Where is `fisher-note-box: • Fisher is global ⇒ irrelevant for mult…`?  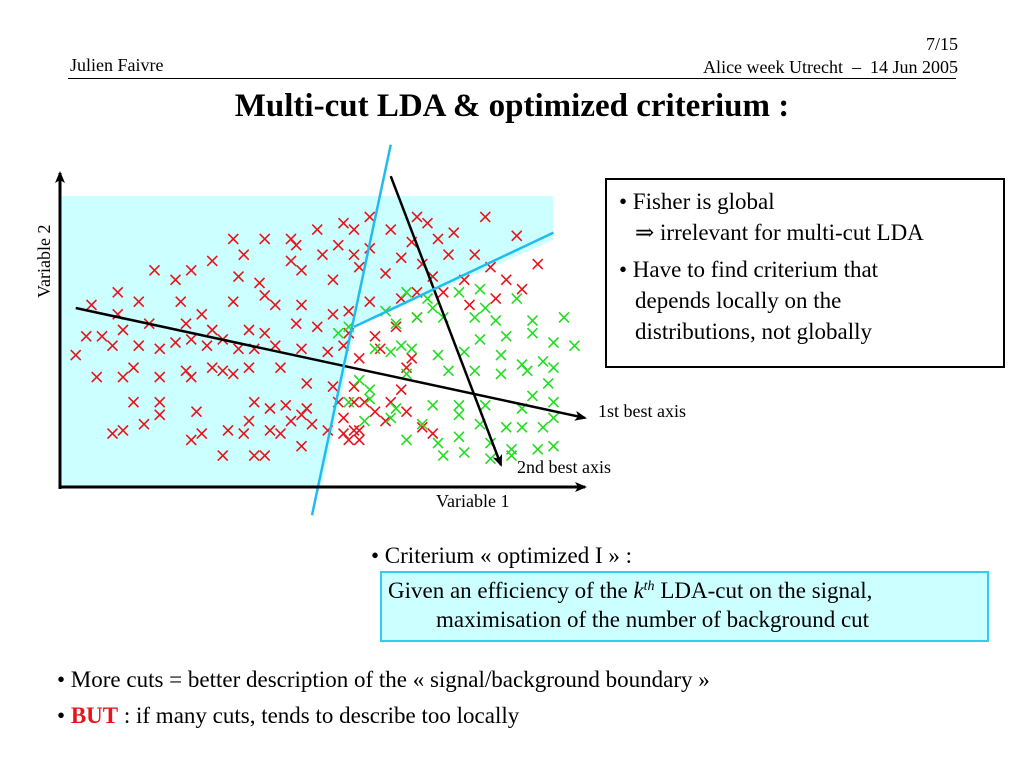 fisher-note-box: • Fisher is global ⇒ irrelevant for mult… is located at coordinates (805, 273).